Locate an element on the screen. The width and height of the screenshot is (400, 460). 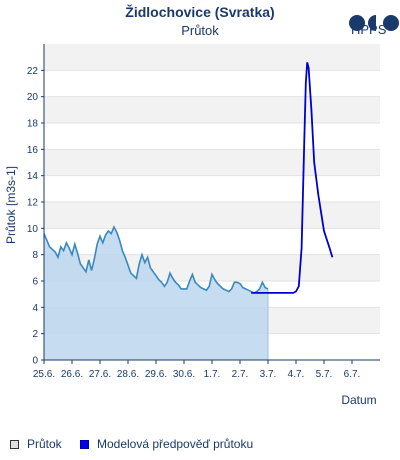
y-tick-label: 6 is located at coordinates (35, 282).